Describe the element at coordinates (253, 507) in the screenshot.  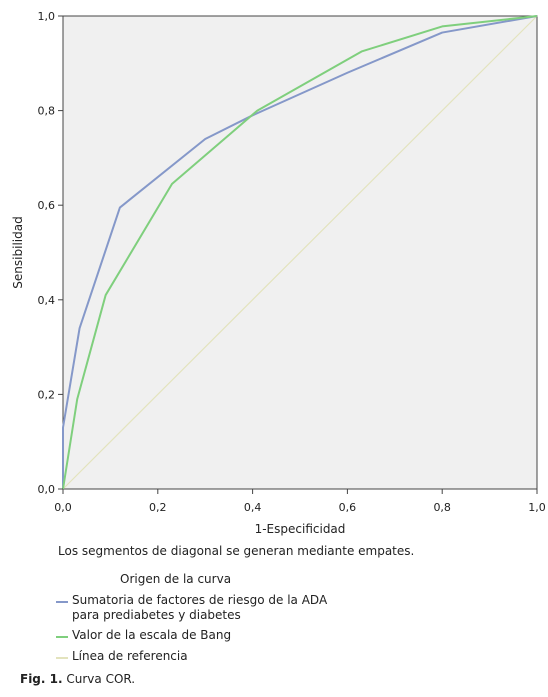
I see `x-tick-label: 0,4` at that location.